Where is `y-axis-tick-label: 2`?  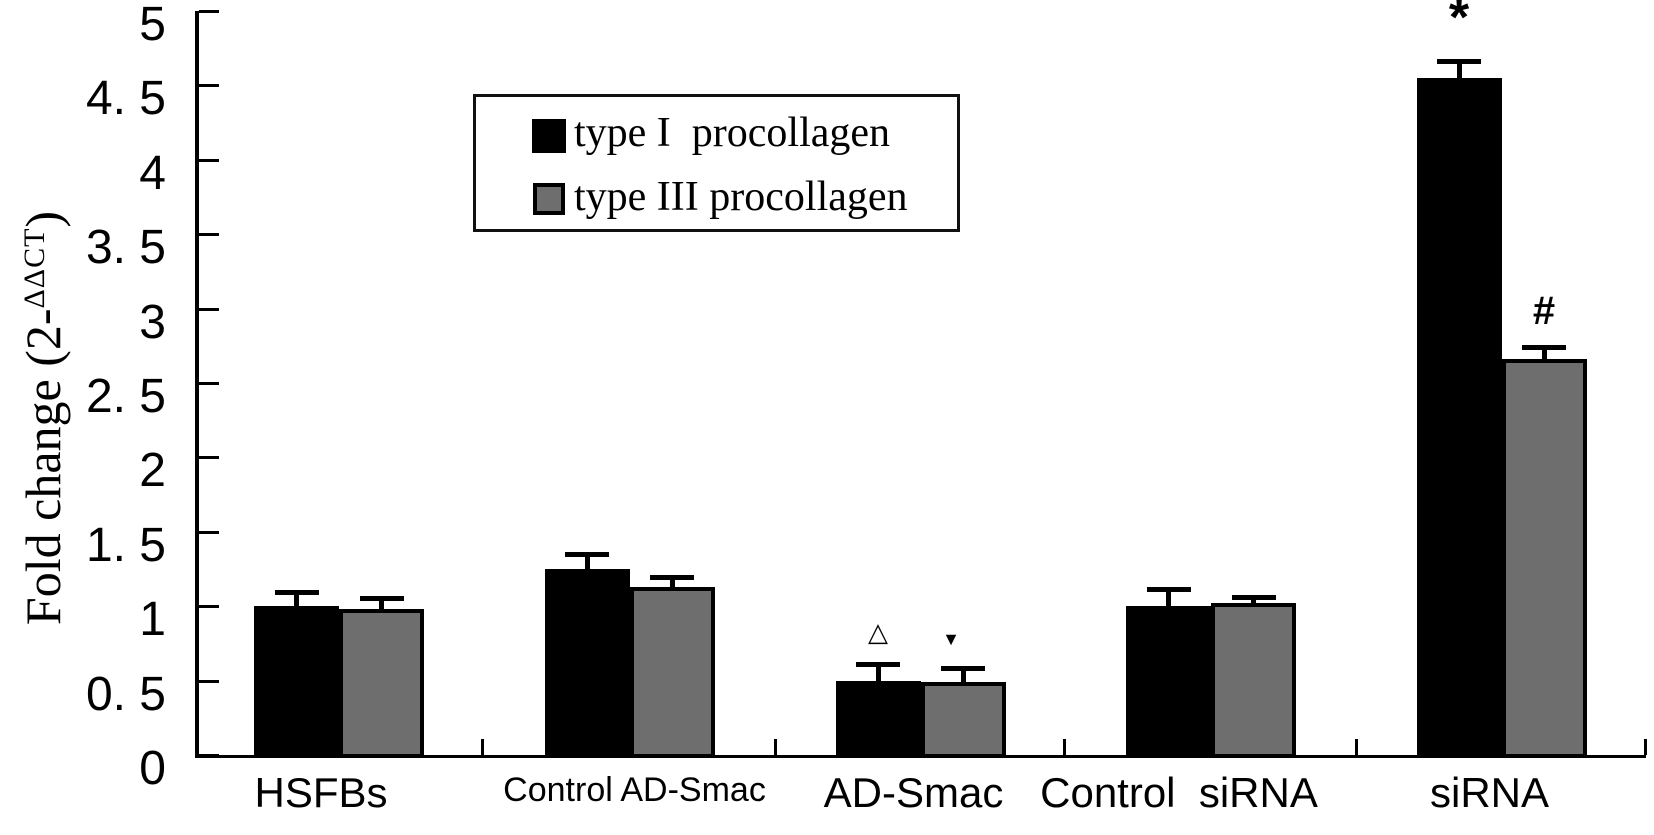 y-axis-tick-label: 2 is located at coordinates (152, 471).